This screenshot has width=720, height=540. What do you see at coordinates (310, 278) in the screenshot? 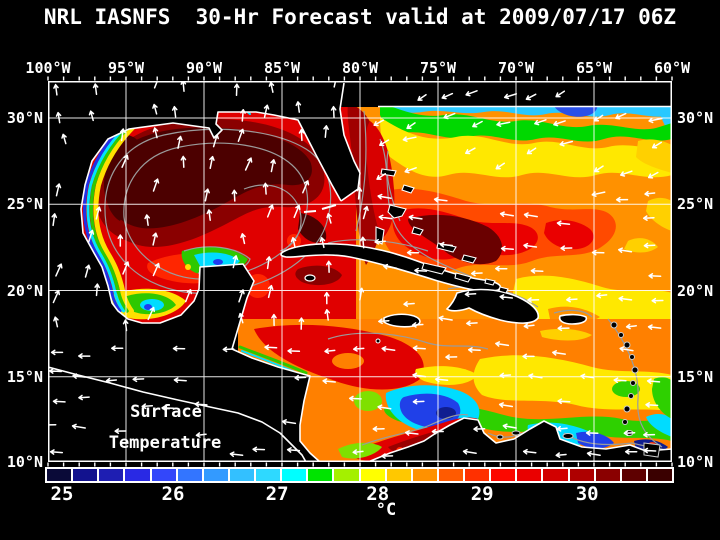
I see `island-isla-juventud` at bounding box center [310, 278].